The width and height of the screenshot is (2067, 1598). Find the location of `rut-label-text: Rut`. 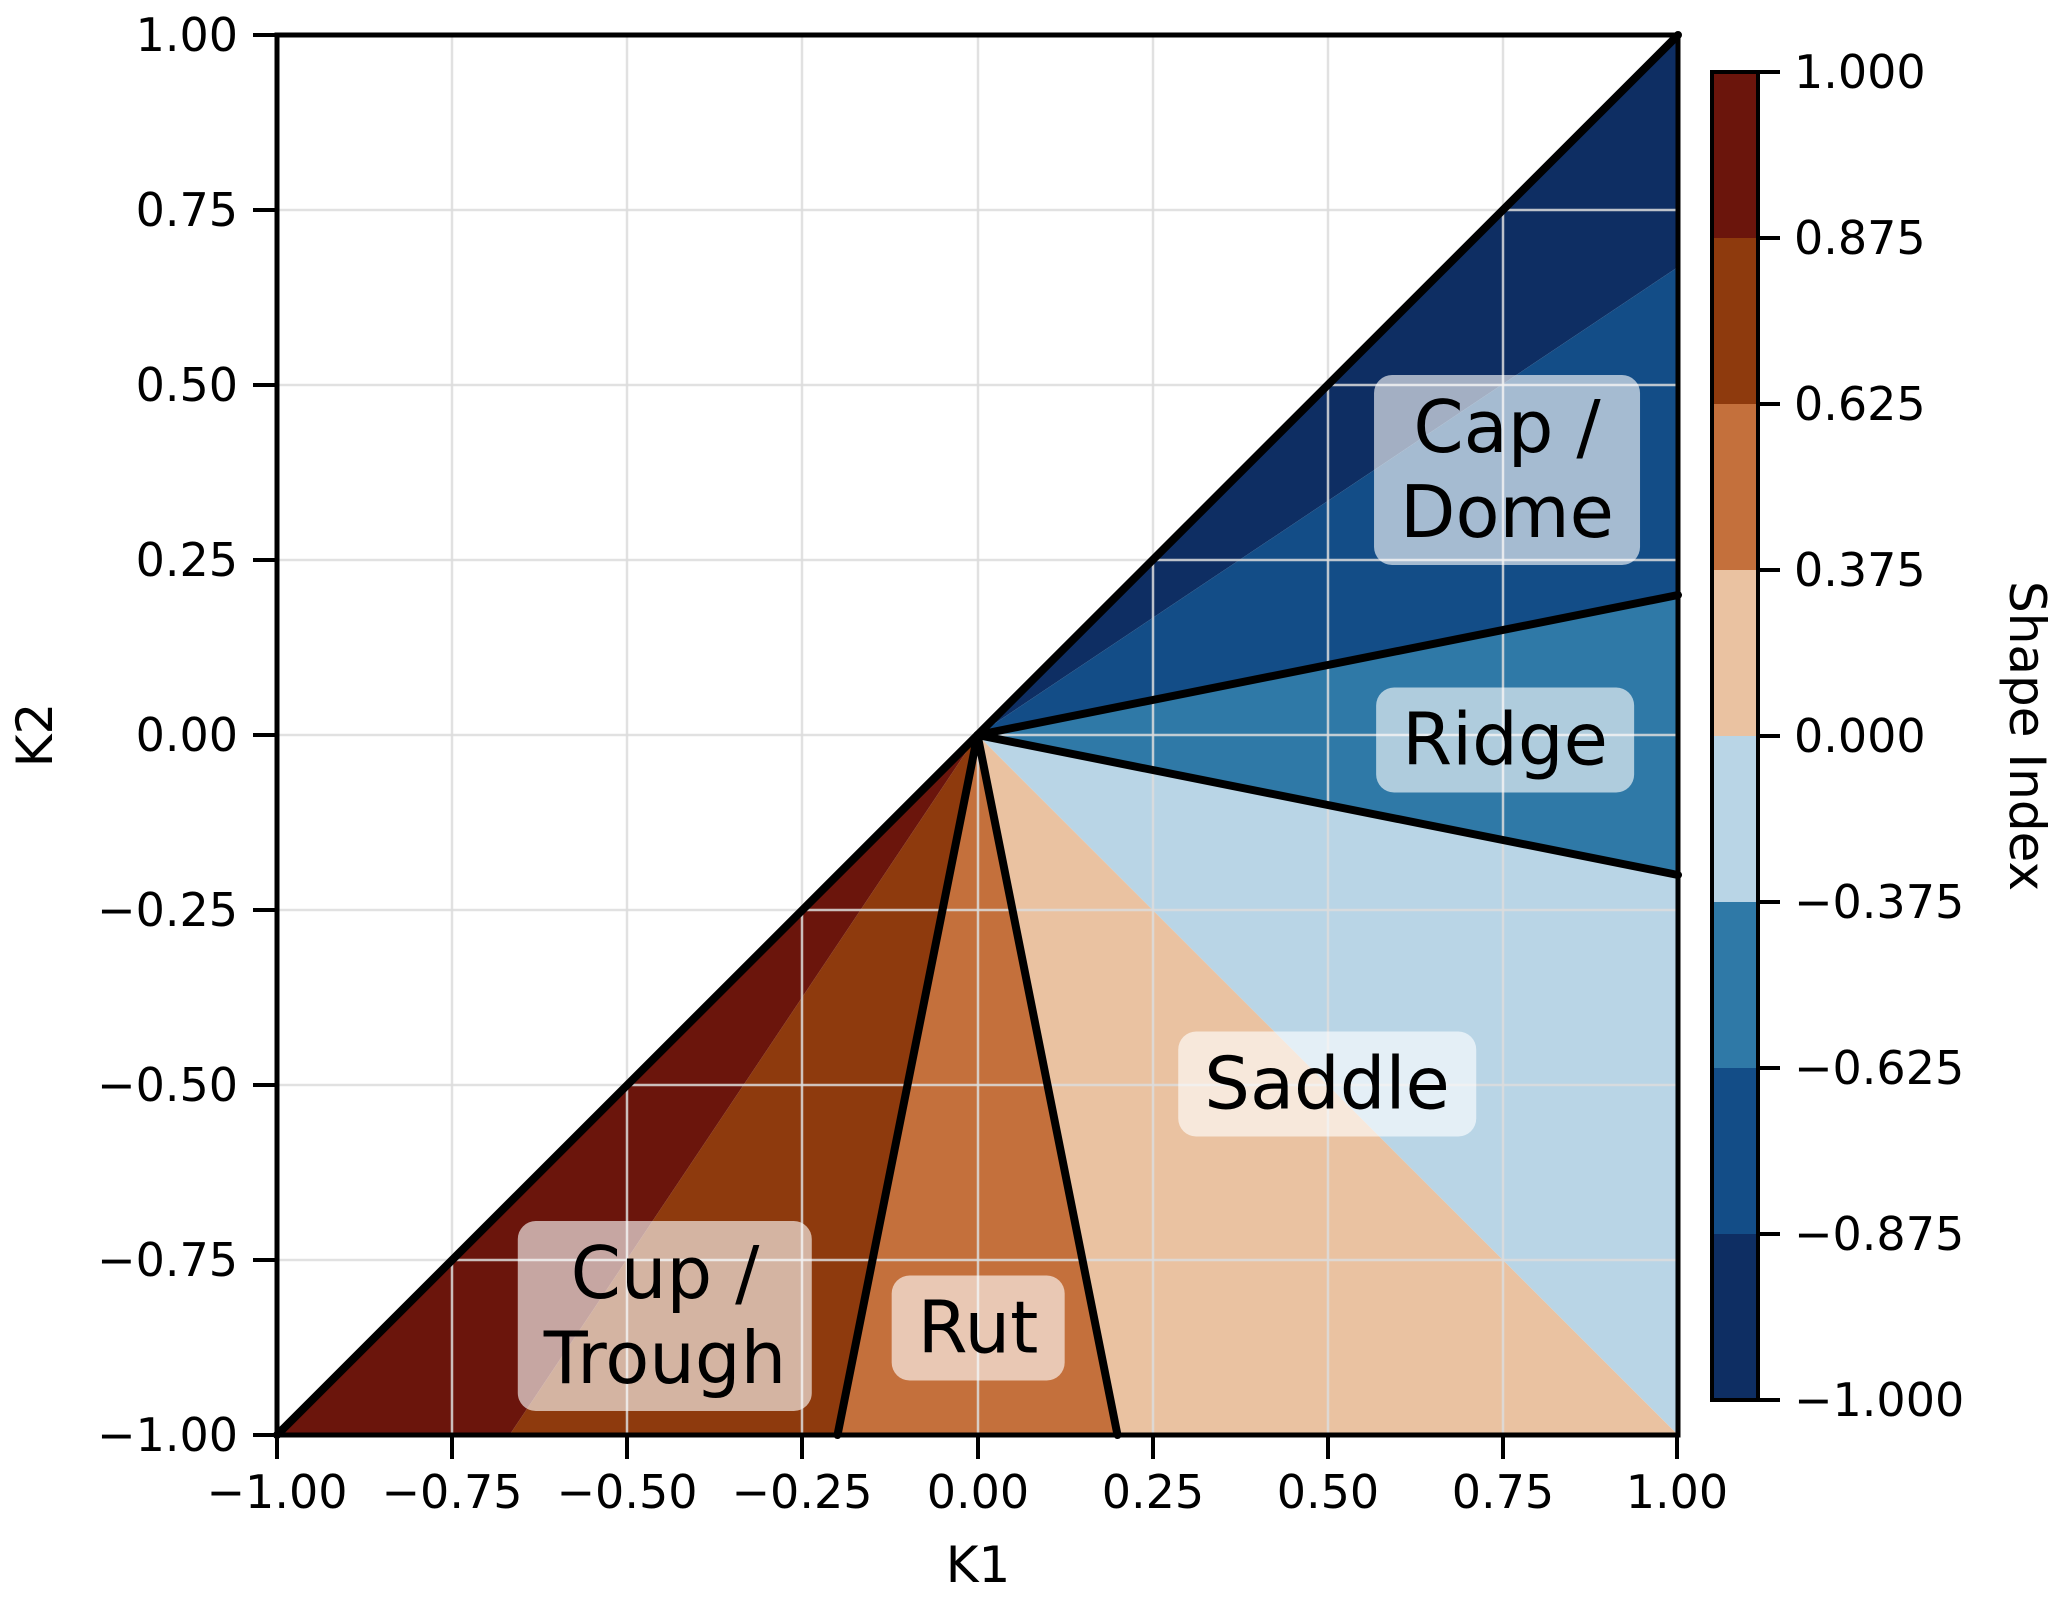

rut-label-text: Rut is located at coordinates (978, 1327).